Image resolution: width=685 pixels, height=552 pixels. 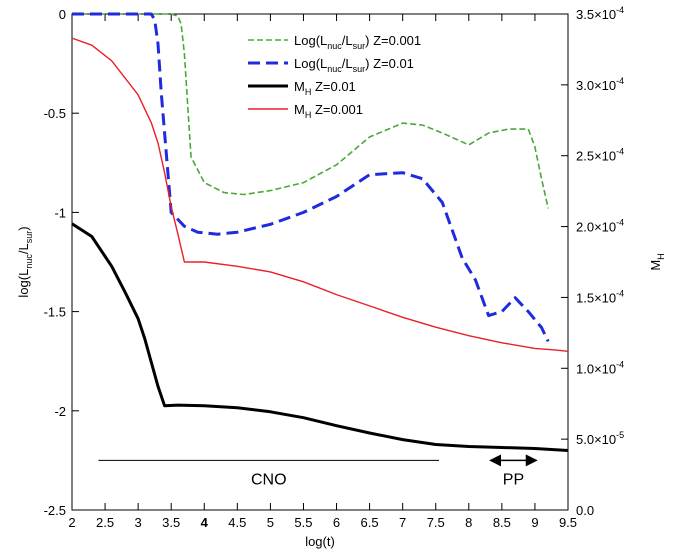 What do you see at coordinates (336, 522) in the screenshot?
I see `x-tick-label: 6` at bounding box center [336, 522].